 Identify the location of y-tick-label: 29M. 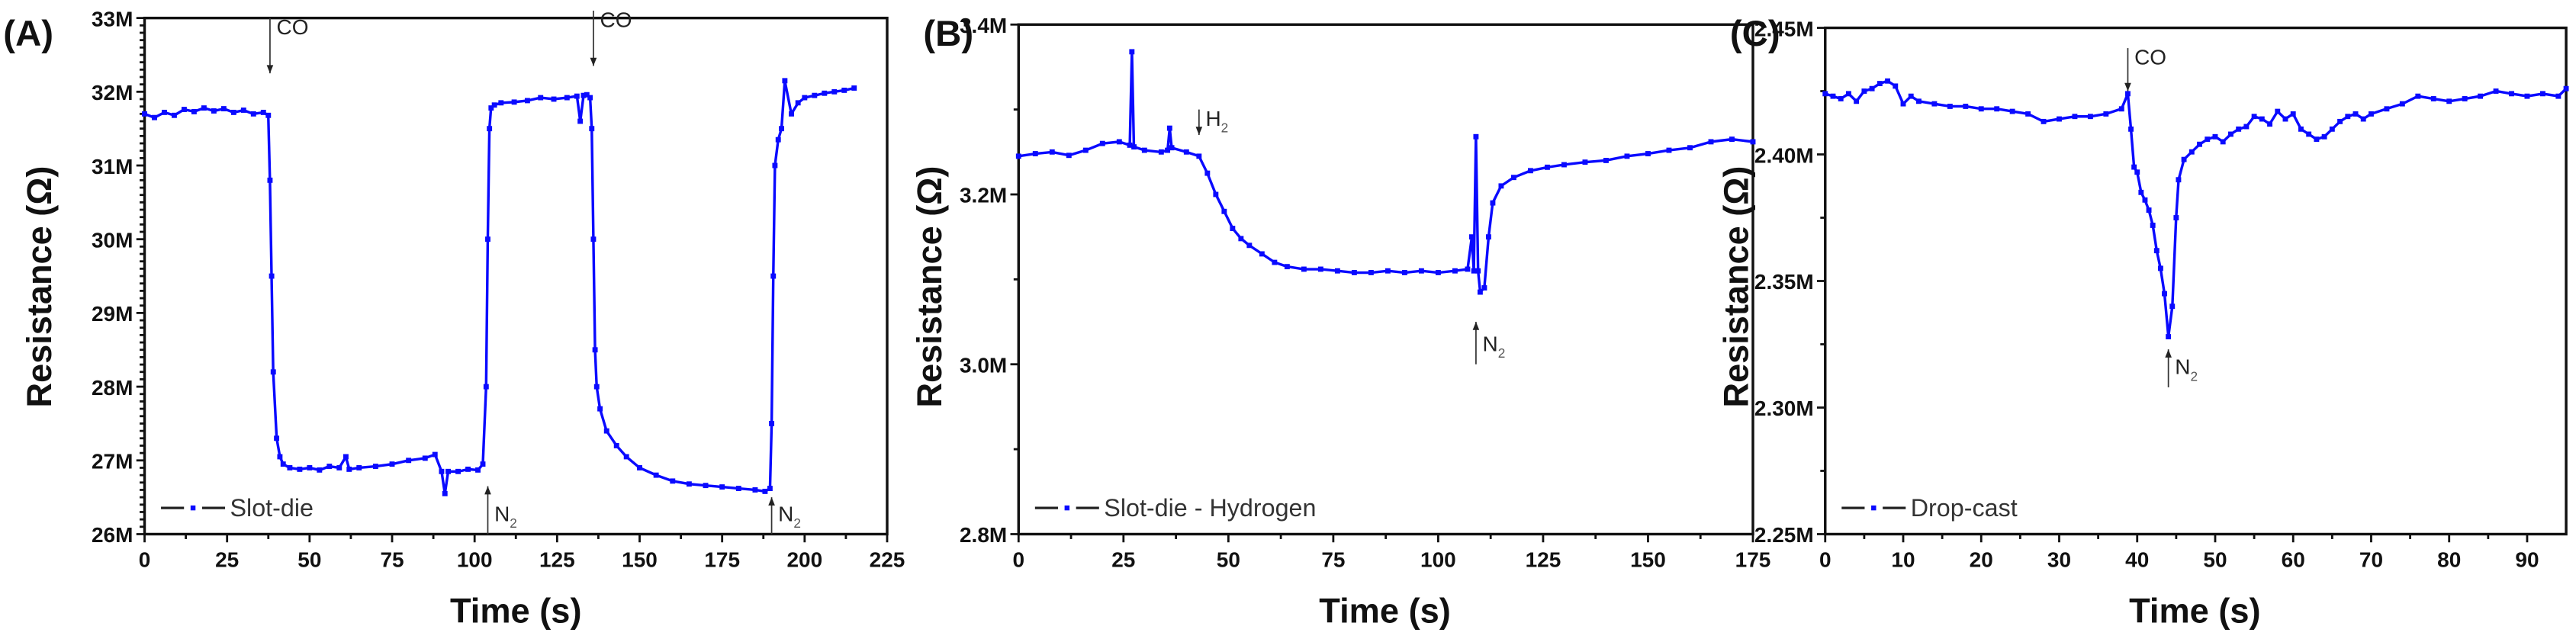
(113, 314).